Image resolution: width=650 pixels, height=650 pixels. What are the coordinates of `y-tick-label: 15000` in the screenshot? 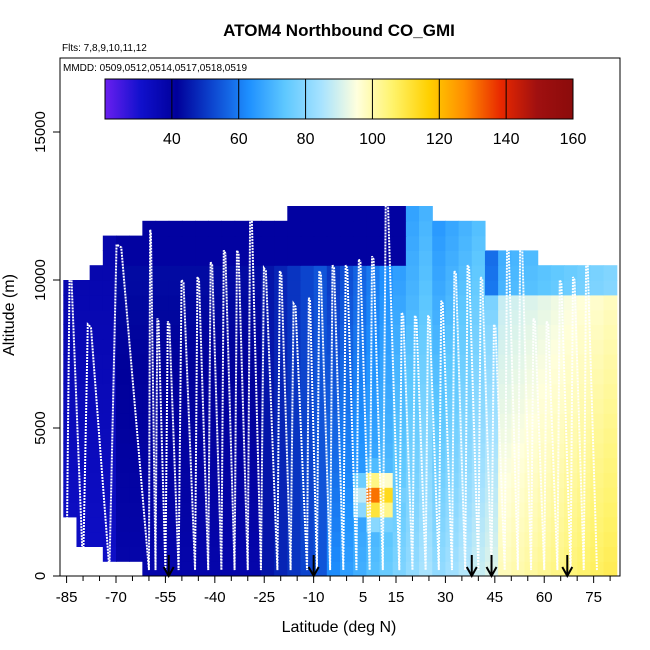 It's located at (40, 132).